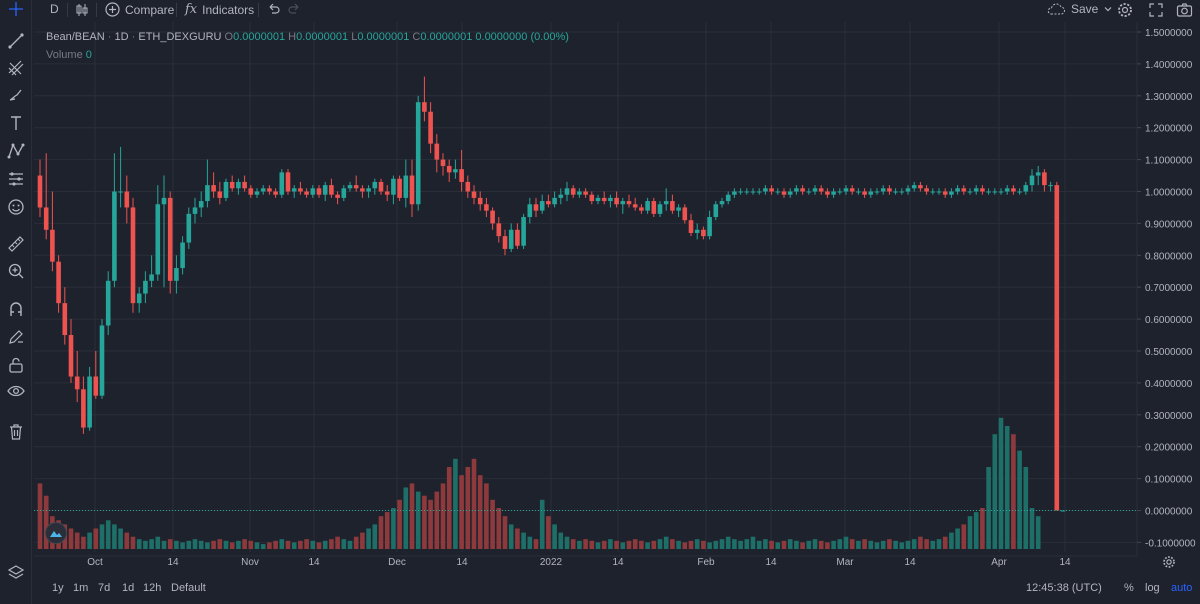 The height and width of the screenshot is (604, 1200). What do you see at coordinates (16, 573) in the screenshot?
I see `object-tree-icon` at bounding box center [16, 573].